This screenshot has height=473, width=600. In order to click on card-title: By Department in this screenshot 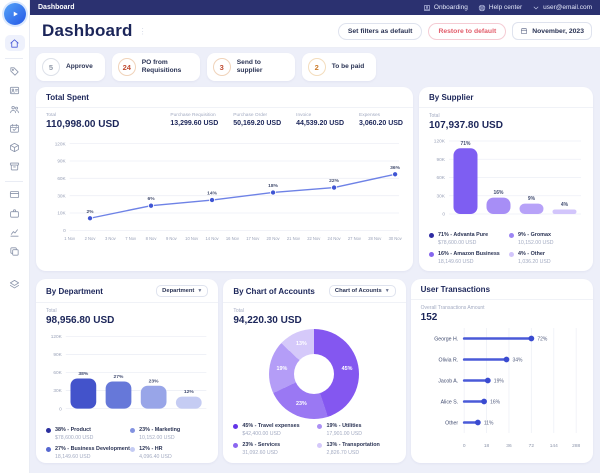, I will do `click(74, 291)`.